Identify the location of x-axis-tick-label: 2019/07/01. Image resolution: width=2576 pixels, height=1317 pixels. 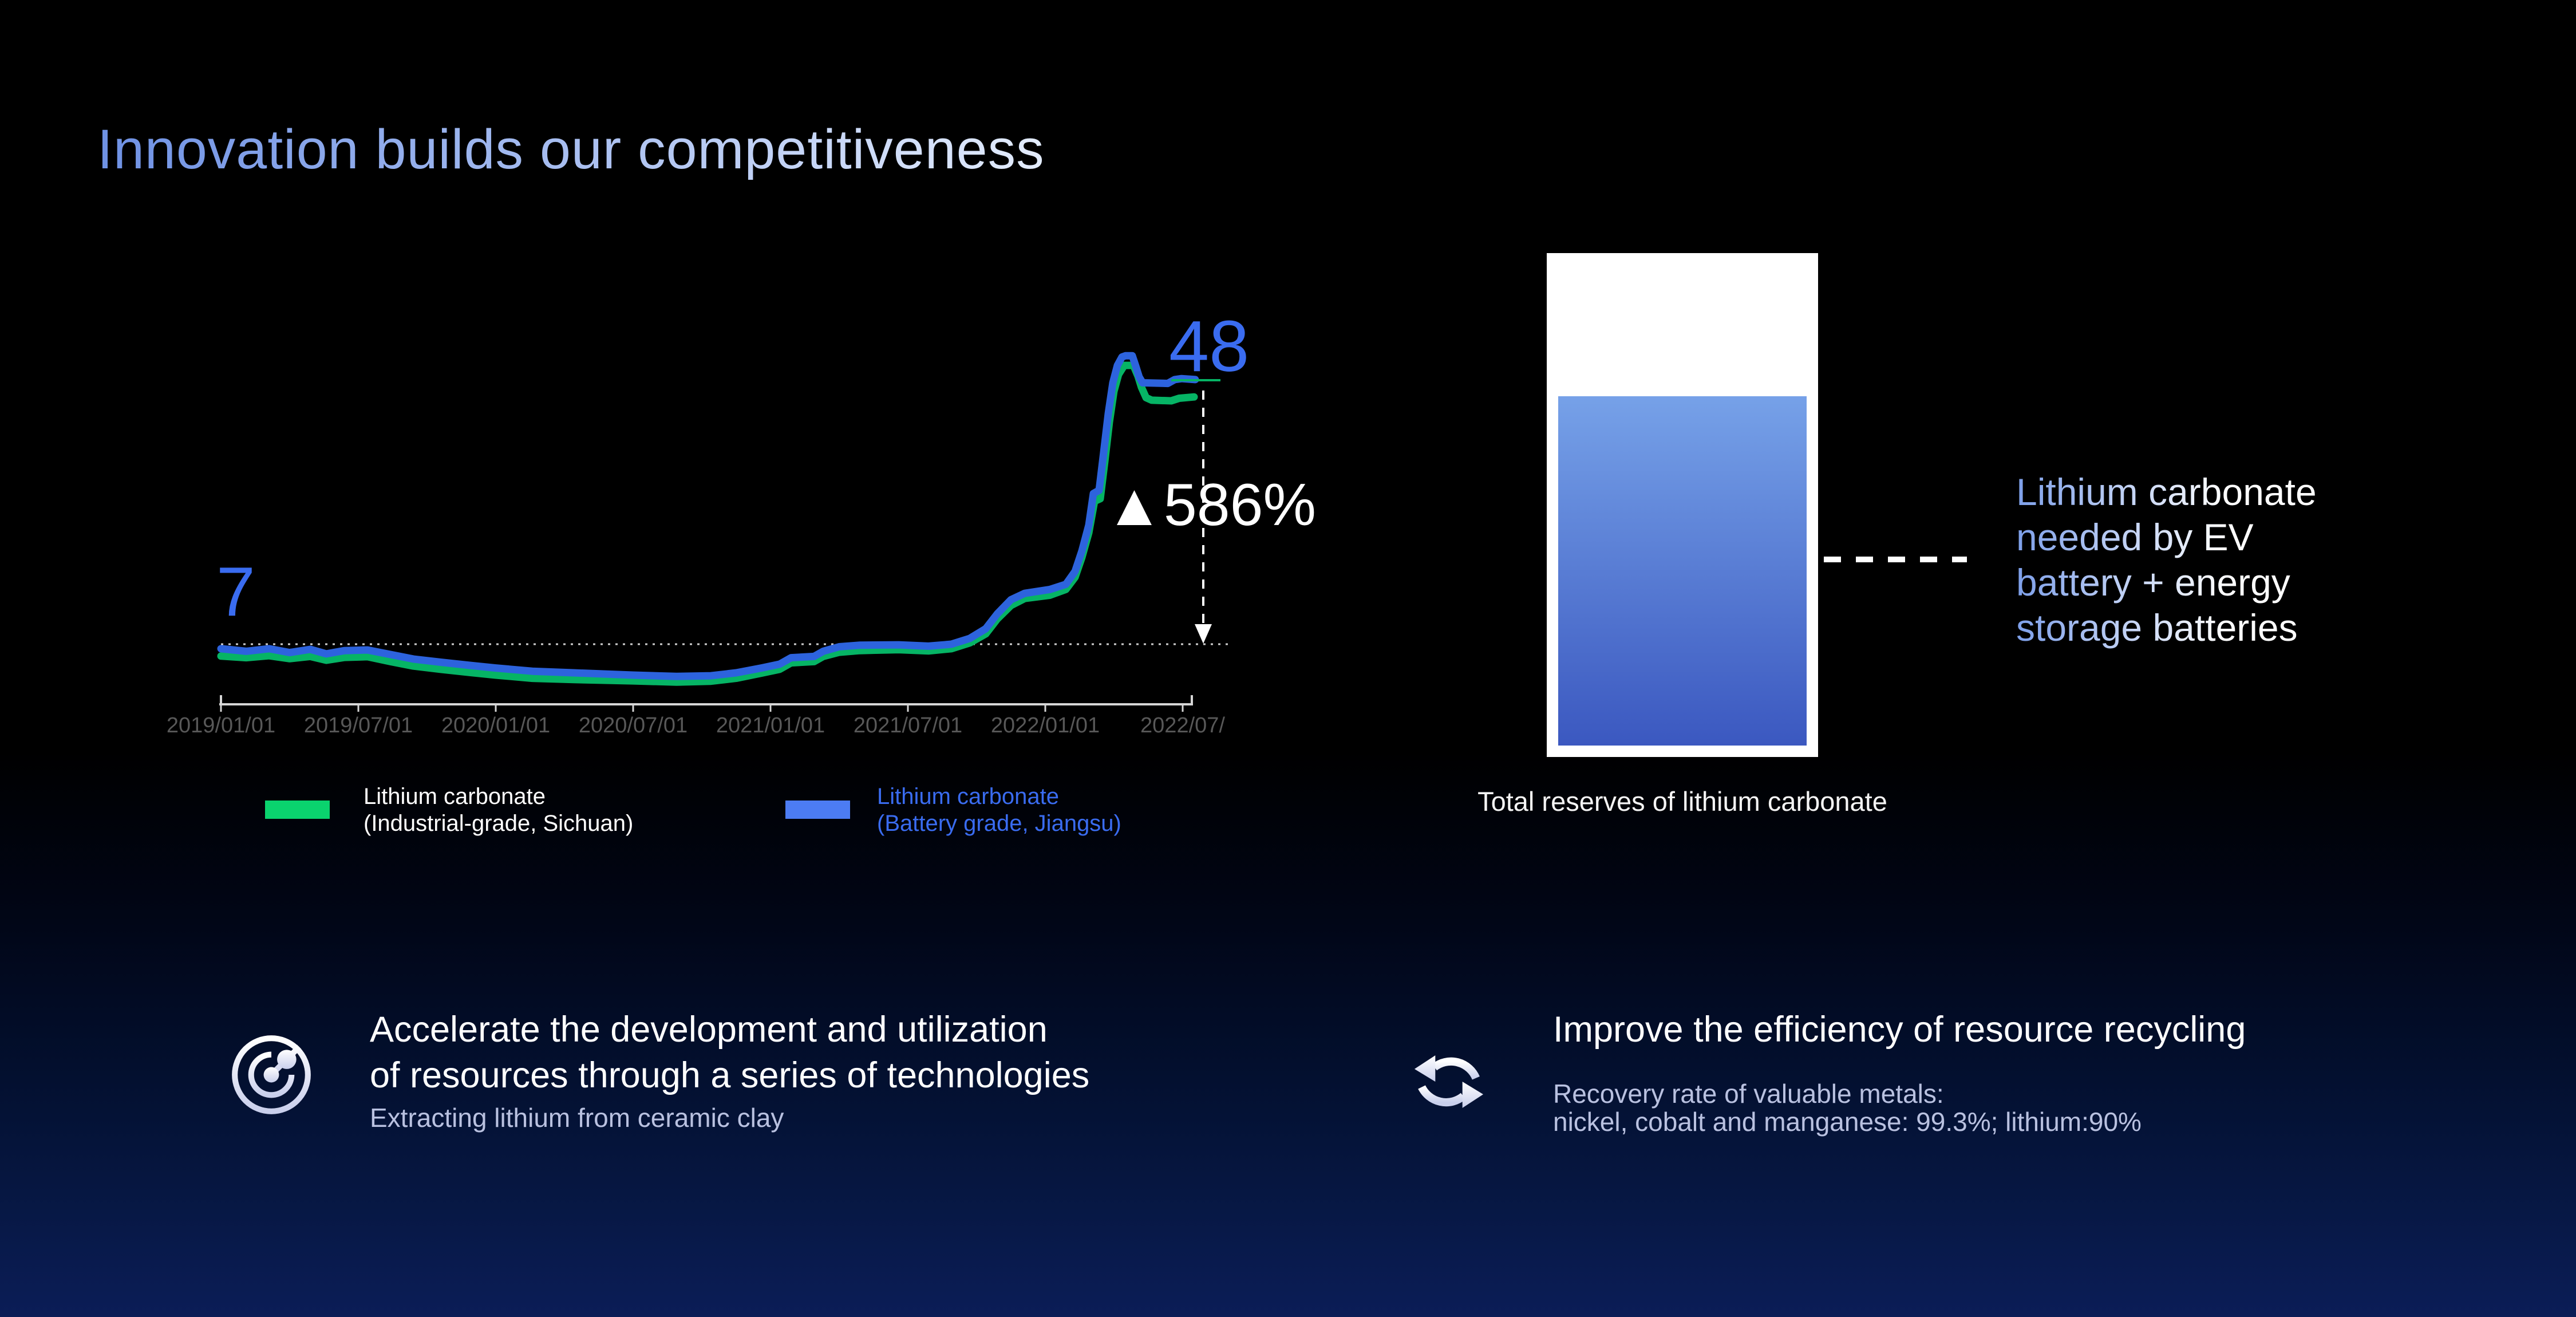
(358, 725).